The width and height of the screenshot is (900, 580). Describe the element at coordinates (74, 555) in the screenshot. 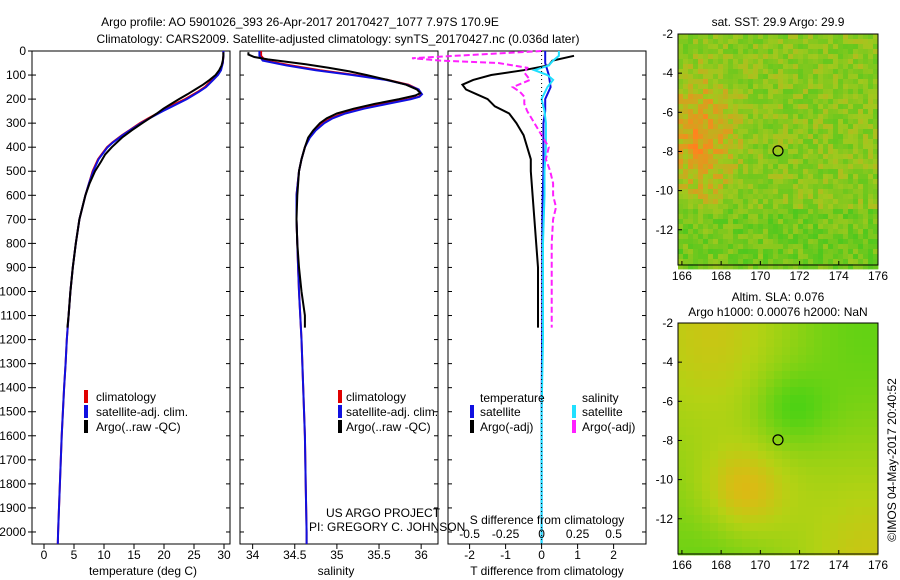

I see `temperature-x-tick-label: 5` at that location.